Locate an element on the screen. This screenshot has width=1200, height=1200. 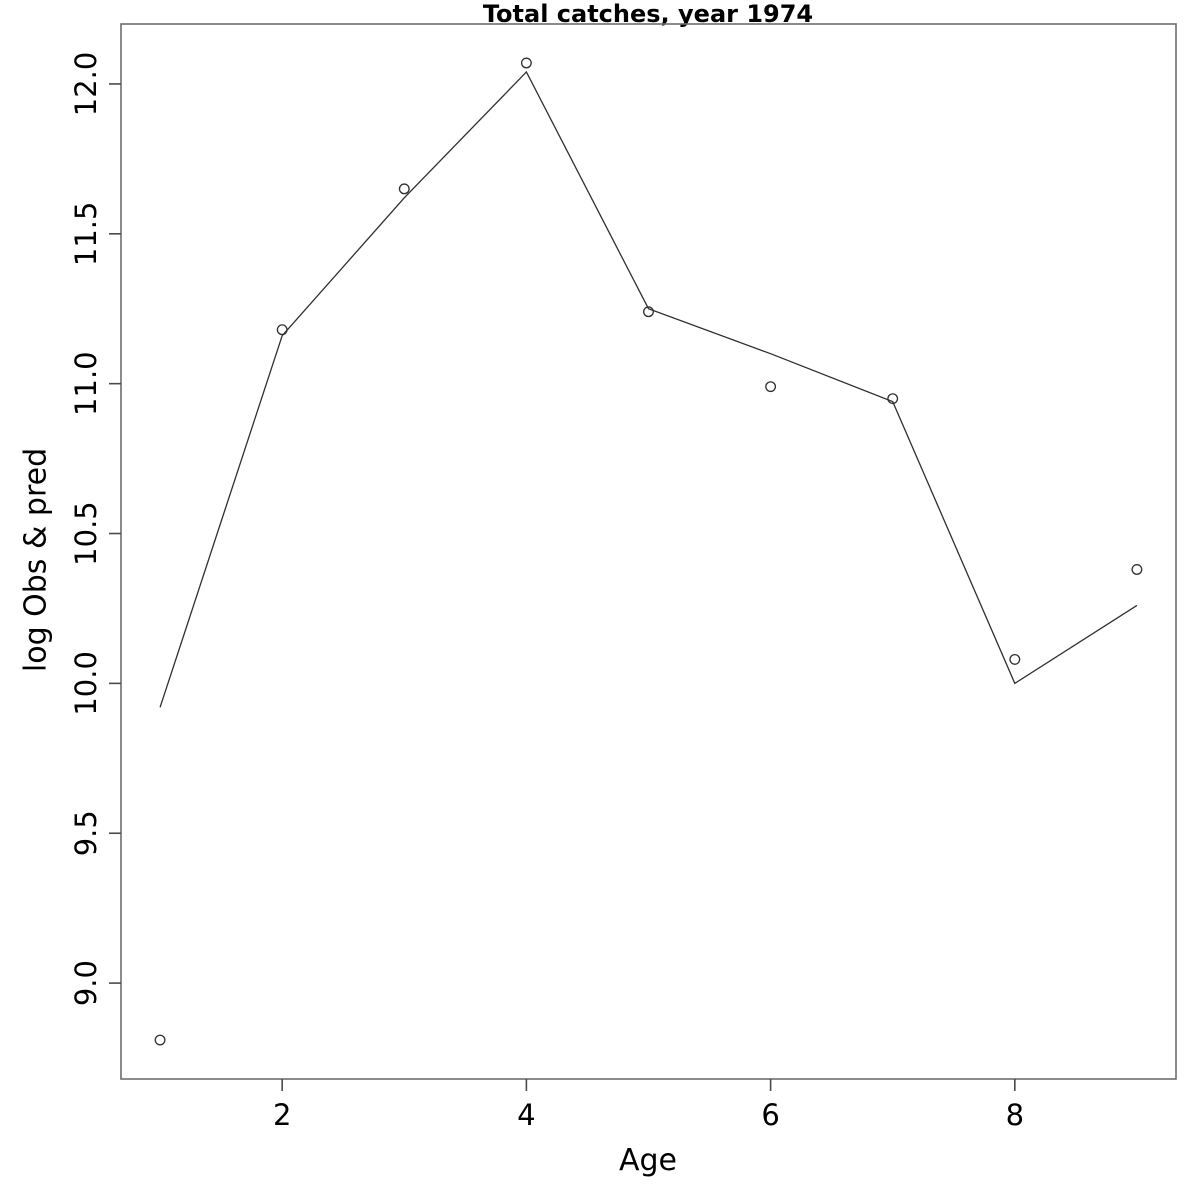
x-tick-label: 2 is located at coordinates (282, 1115).